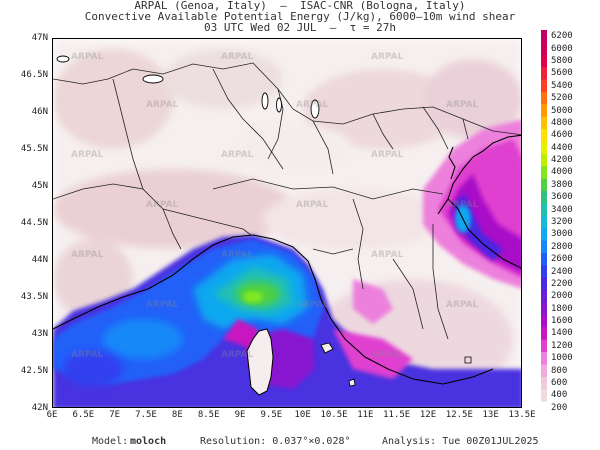 The image size is (600, 450). What do you see at coordinates (39, 38) in the screenshot?
I see `latitude-tick-label: 47N` at bounding box center [39, 38].